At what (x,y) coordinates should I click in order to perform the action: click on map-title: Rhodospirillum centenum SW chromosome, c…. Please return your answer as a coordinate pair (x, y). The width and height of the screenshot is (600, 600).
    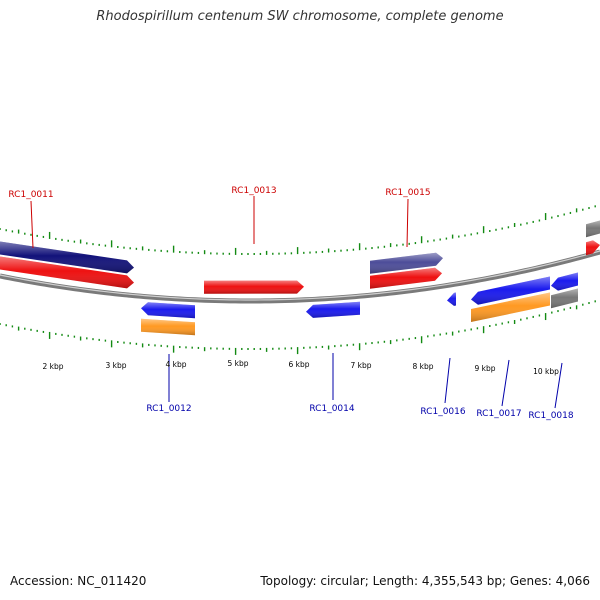
    Looking at the image, I should click on (300, 16).